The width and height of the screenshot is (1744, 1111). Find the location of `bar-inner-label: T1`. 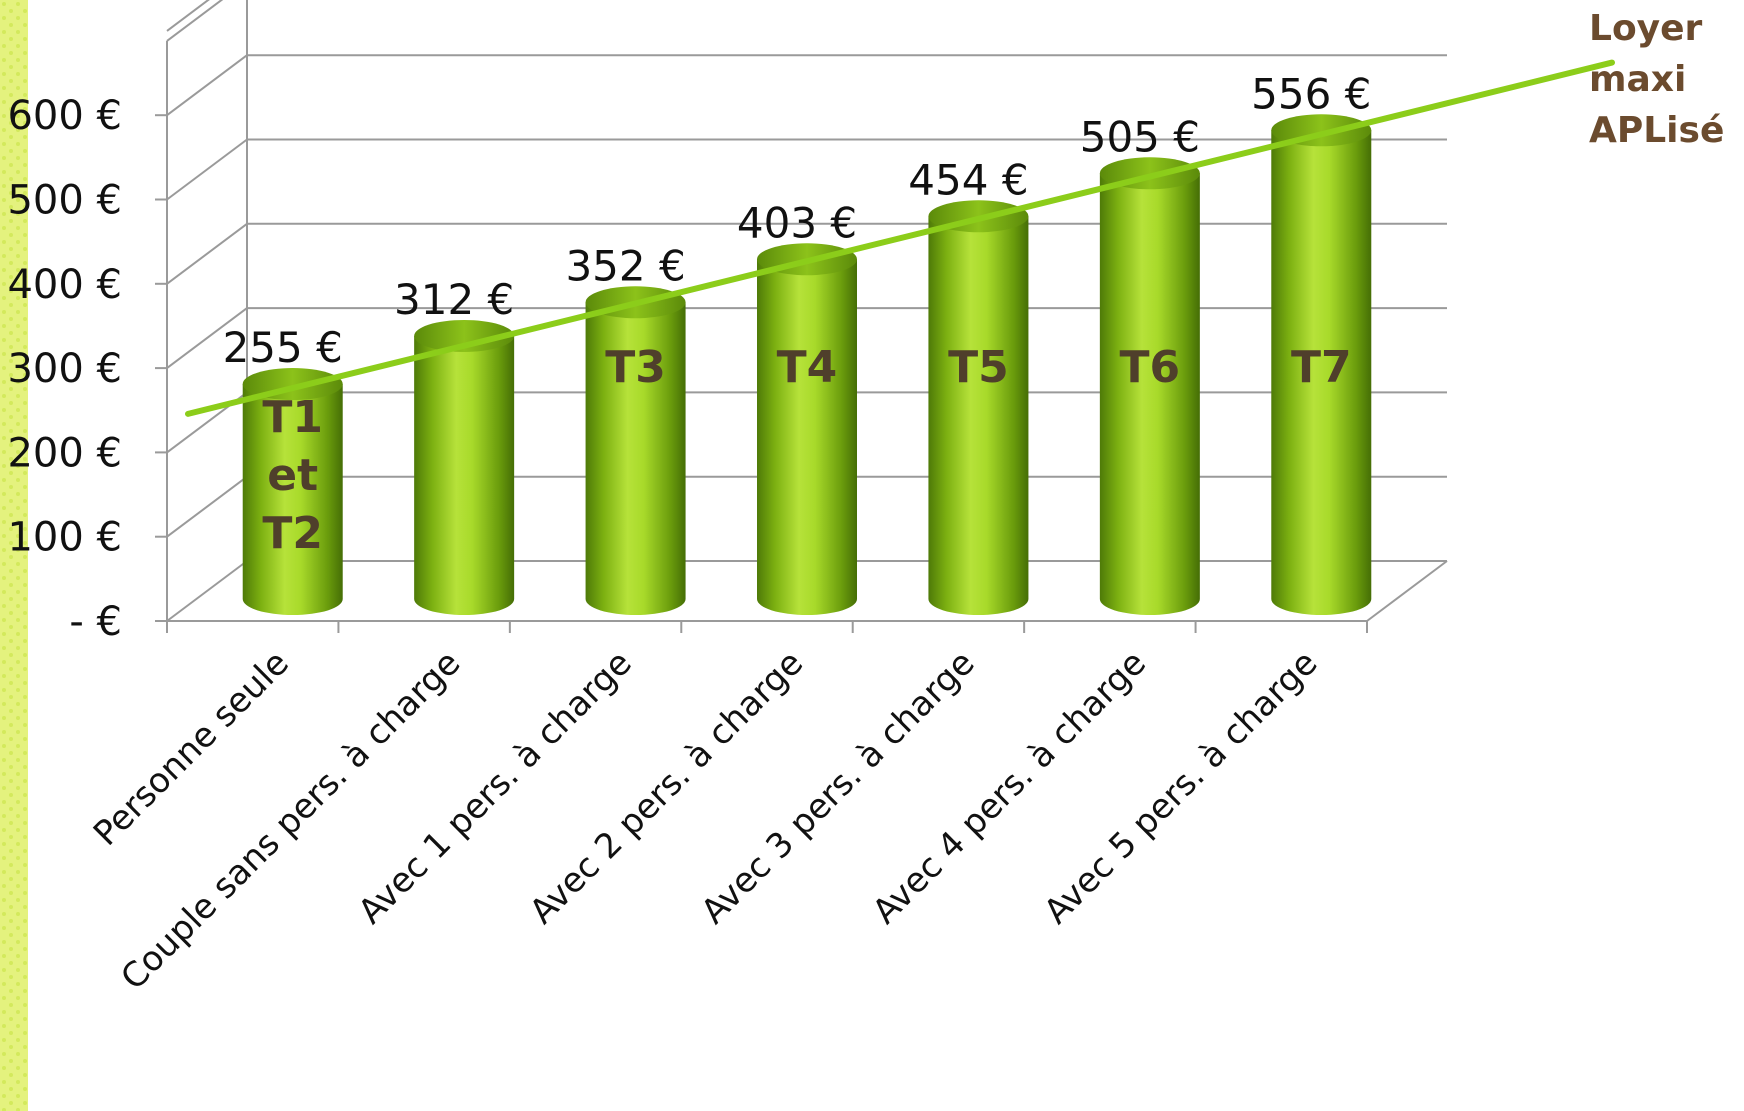

bar-inner-label: T1 is located at coordinates (292, 417).